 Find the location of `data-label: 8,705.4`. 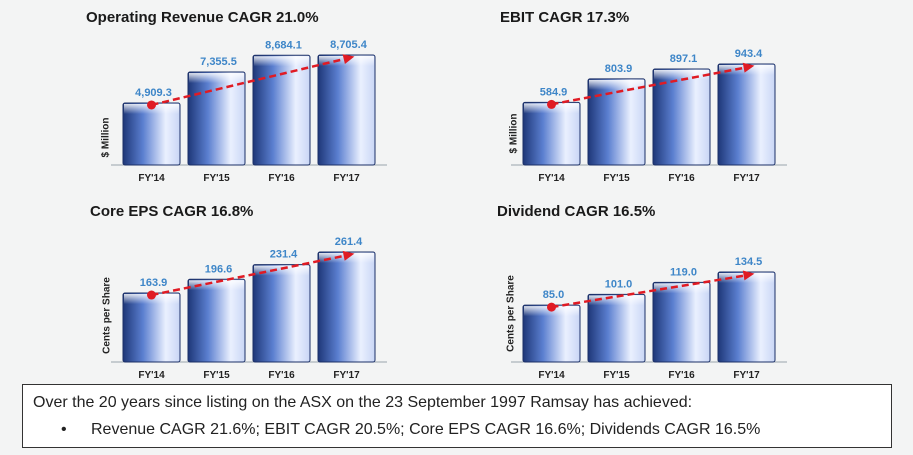

data-label: 8,705.4 is located at coordinates (349, 45).